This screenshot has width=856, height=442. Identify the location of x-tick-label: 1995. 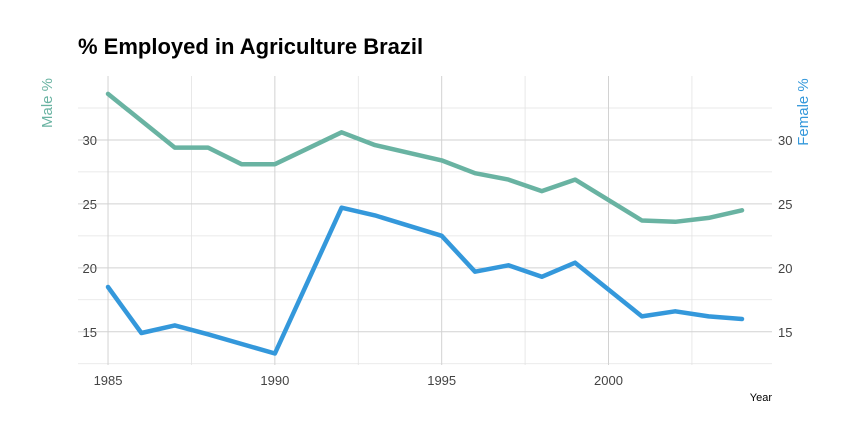
(441, 380).